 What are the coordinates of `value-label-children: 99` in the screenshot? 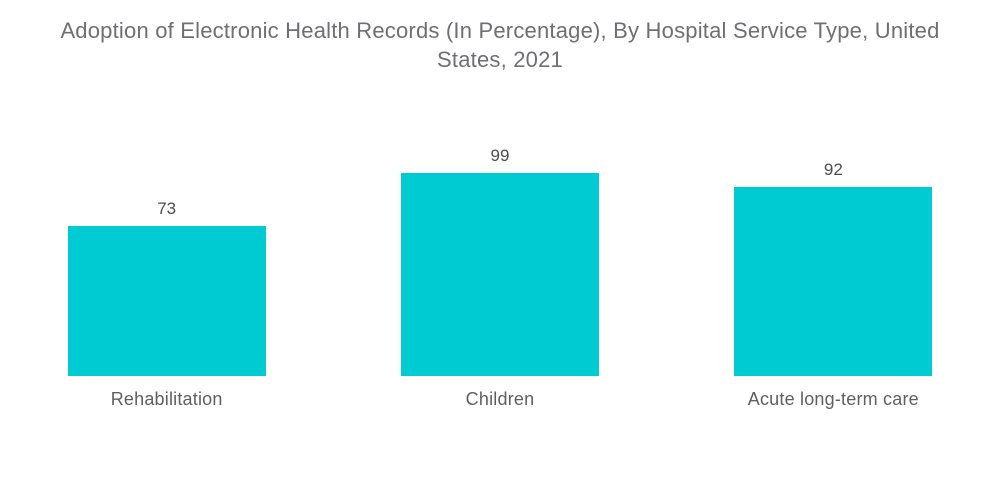 It's located at (500, 155).